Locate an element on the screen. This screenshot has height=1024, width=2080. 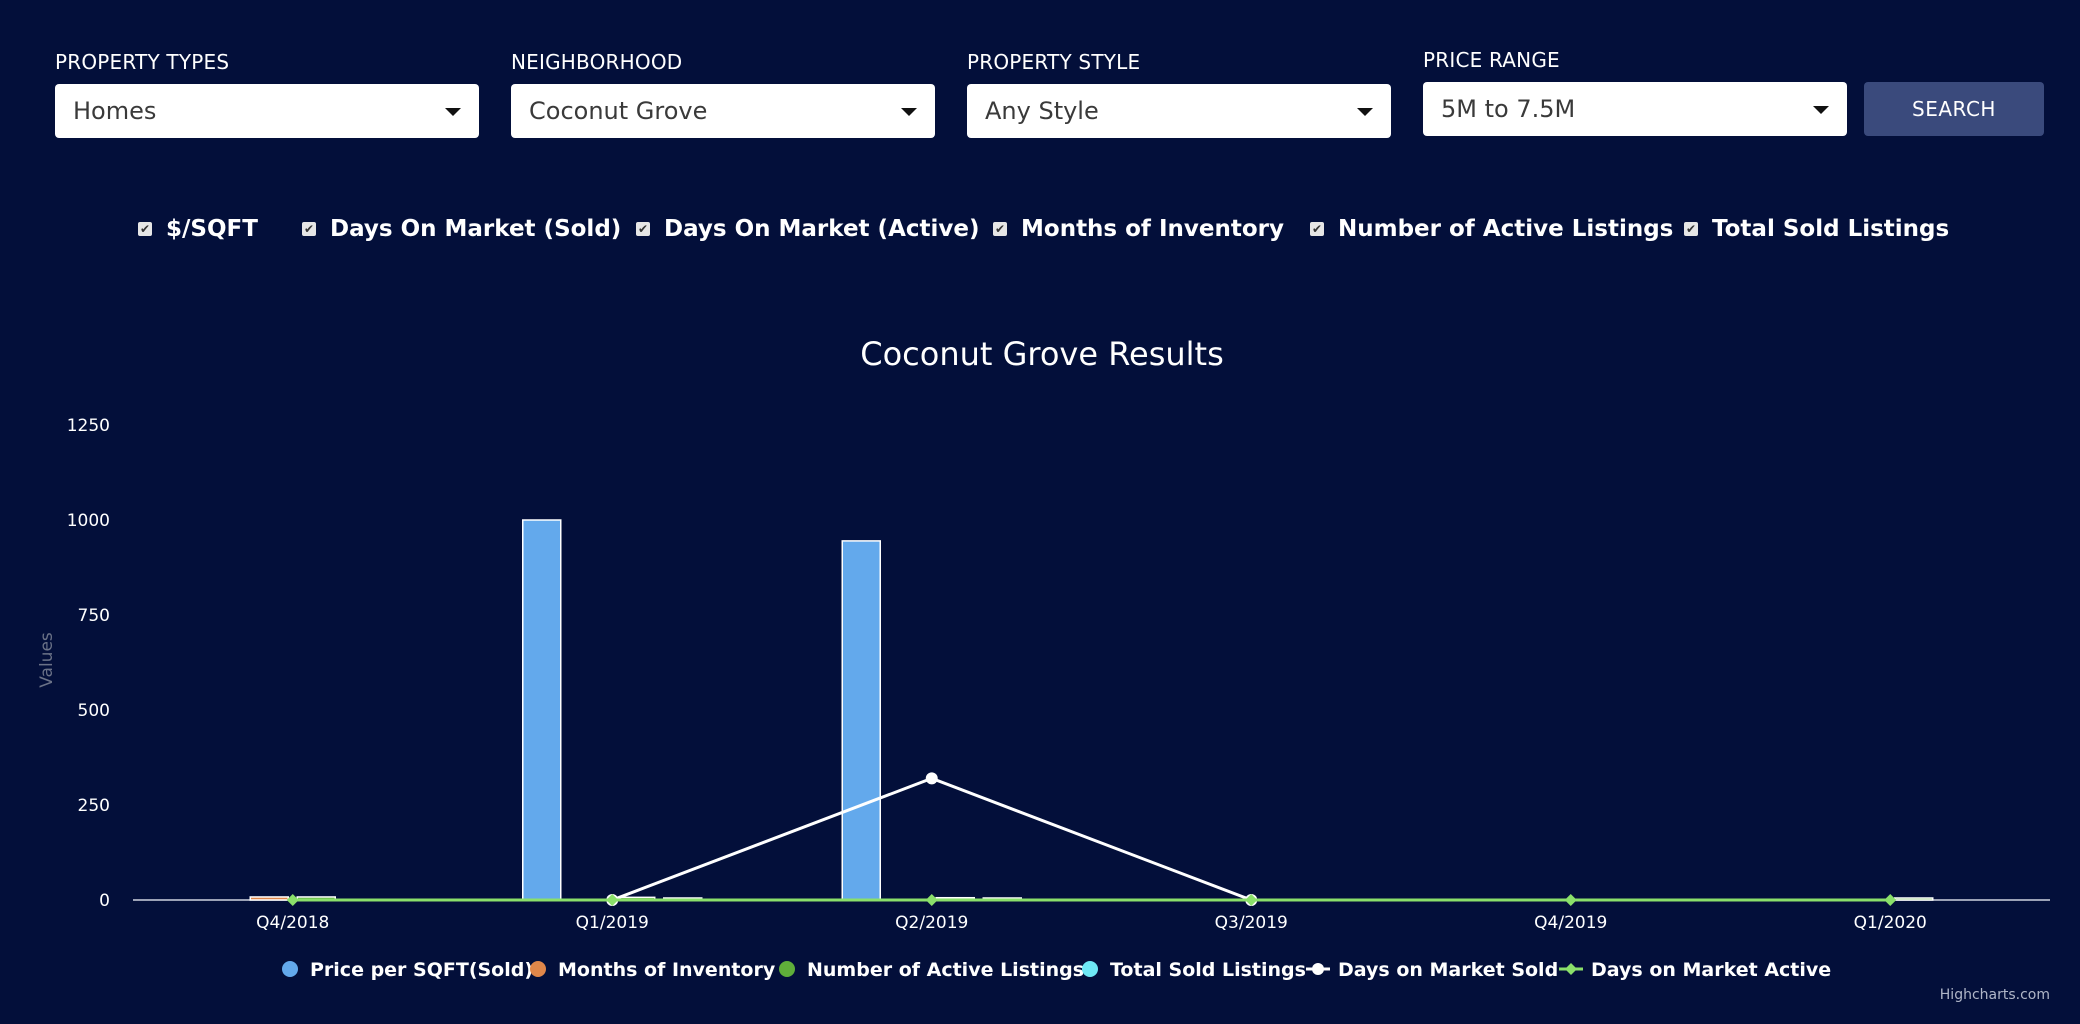
bar-months-of-inventory is located at coordinates (269, 898).